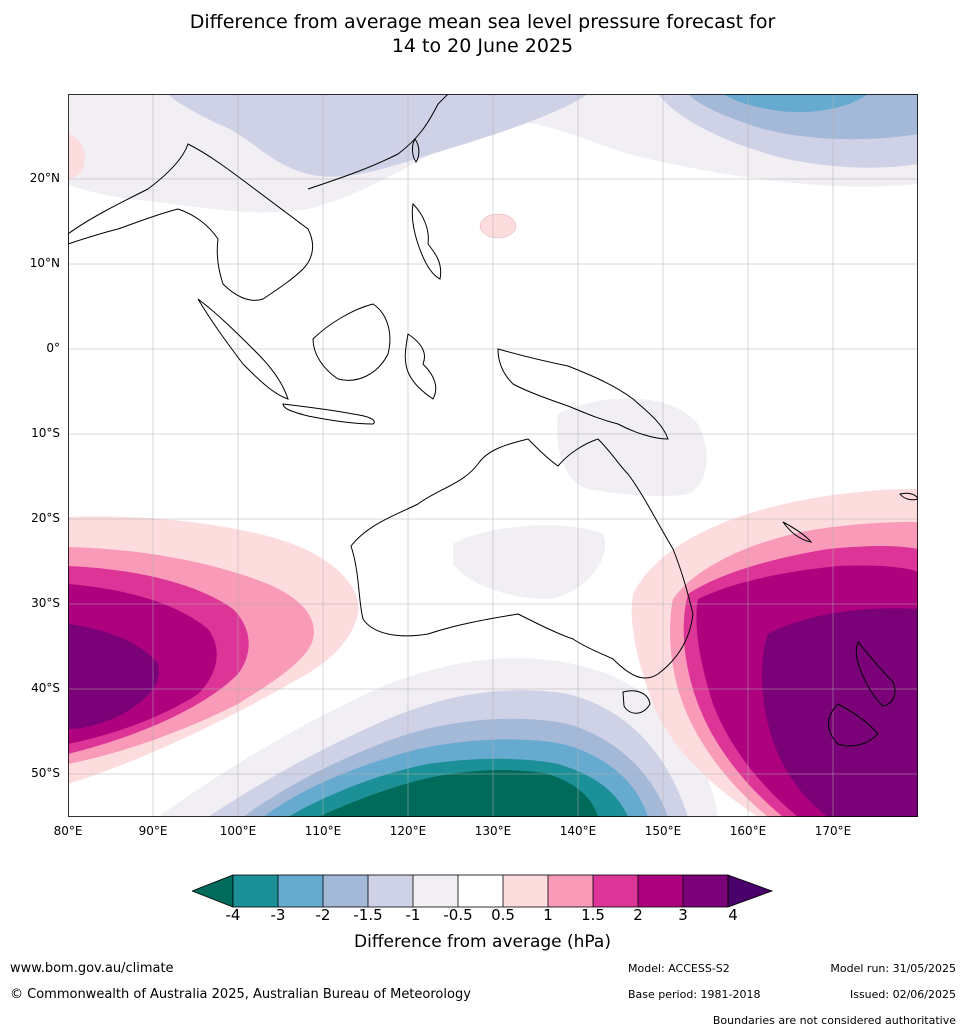 The image size is (965, 1035). Describe the element at coordinates (683, 915) in the screenshot. I see `colorbar-tick: 3` at that location.